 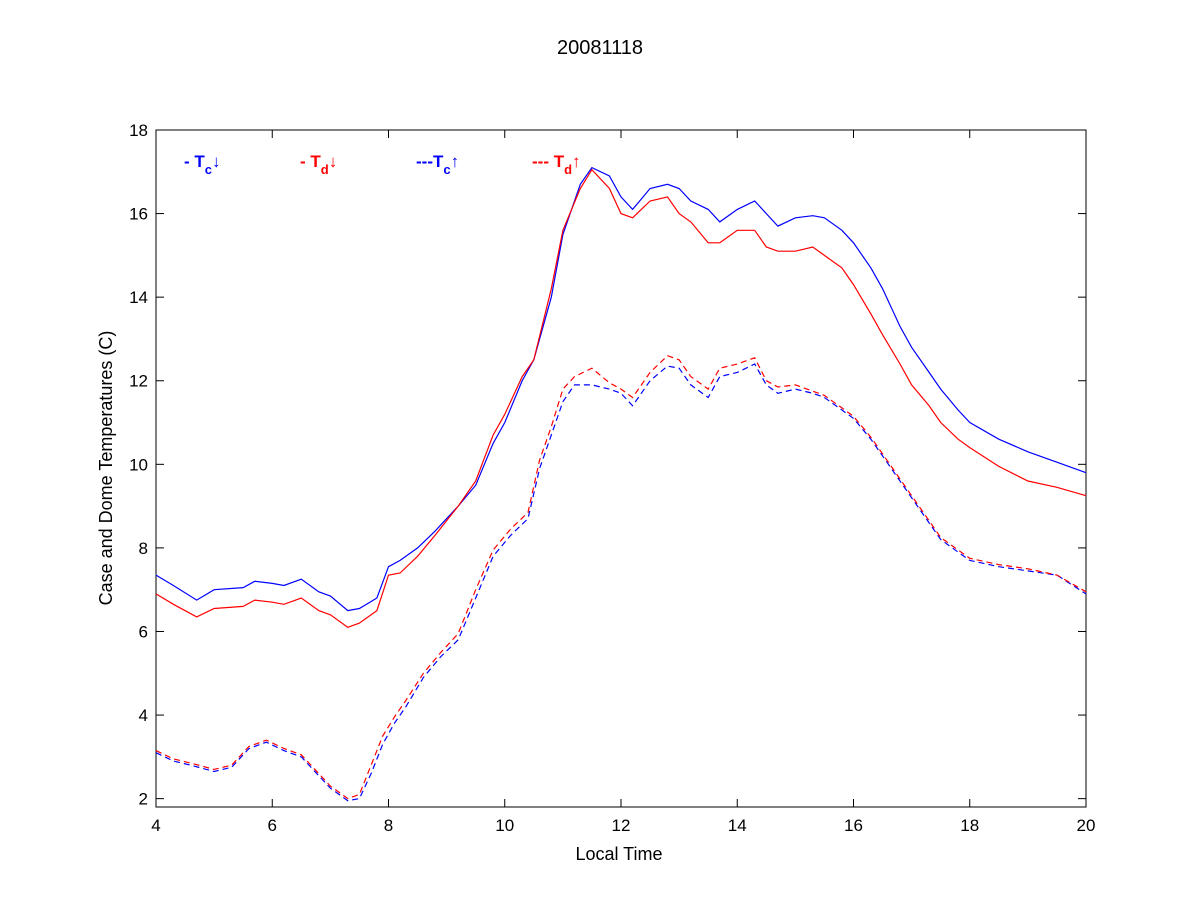 I want to click on y-tick-label: 10, so click(x=138, y=464).